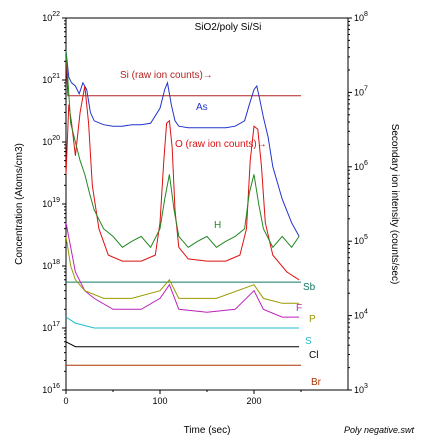 The image size is (429, 447). I want to click on y-tick-label-right: 10⁸, so click(361, 17).